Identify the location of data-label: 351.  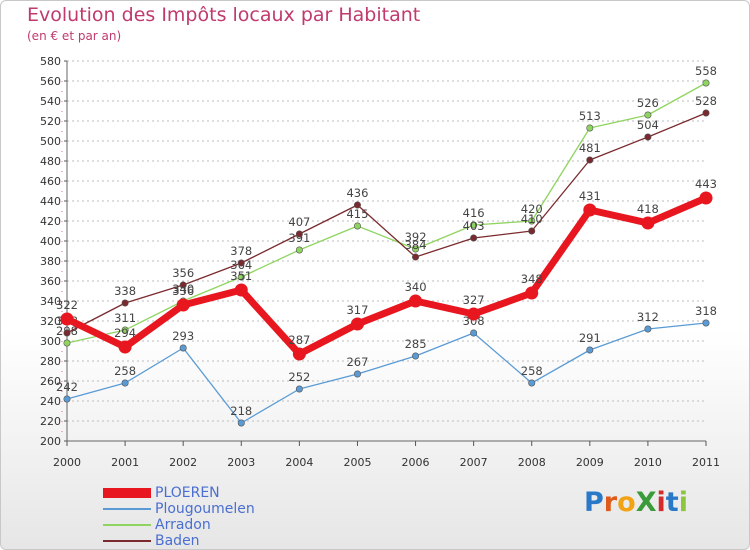
(241, 276).